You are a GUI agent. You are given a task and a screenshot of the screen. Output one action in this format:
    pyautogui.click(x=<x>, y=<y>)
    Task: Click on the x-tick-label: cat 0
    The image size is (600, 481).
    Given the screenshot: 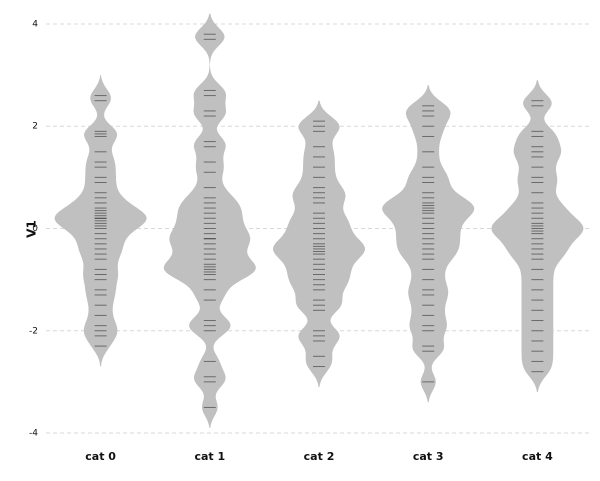 What is the action you would take?
    pyautogui.click(x=100, y=456)
    